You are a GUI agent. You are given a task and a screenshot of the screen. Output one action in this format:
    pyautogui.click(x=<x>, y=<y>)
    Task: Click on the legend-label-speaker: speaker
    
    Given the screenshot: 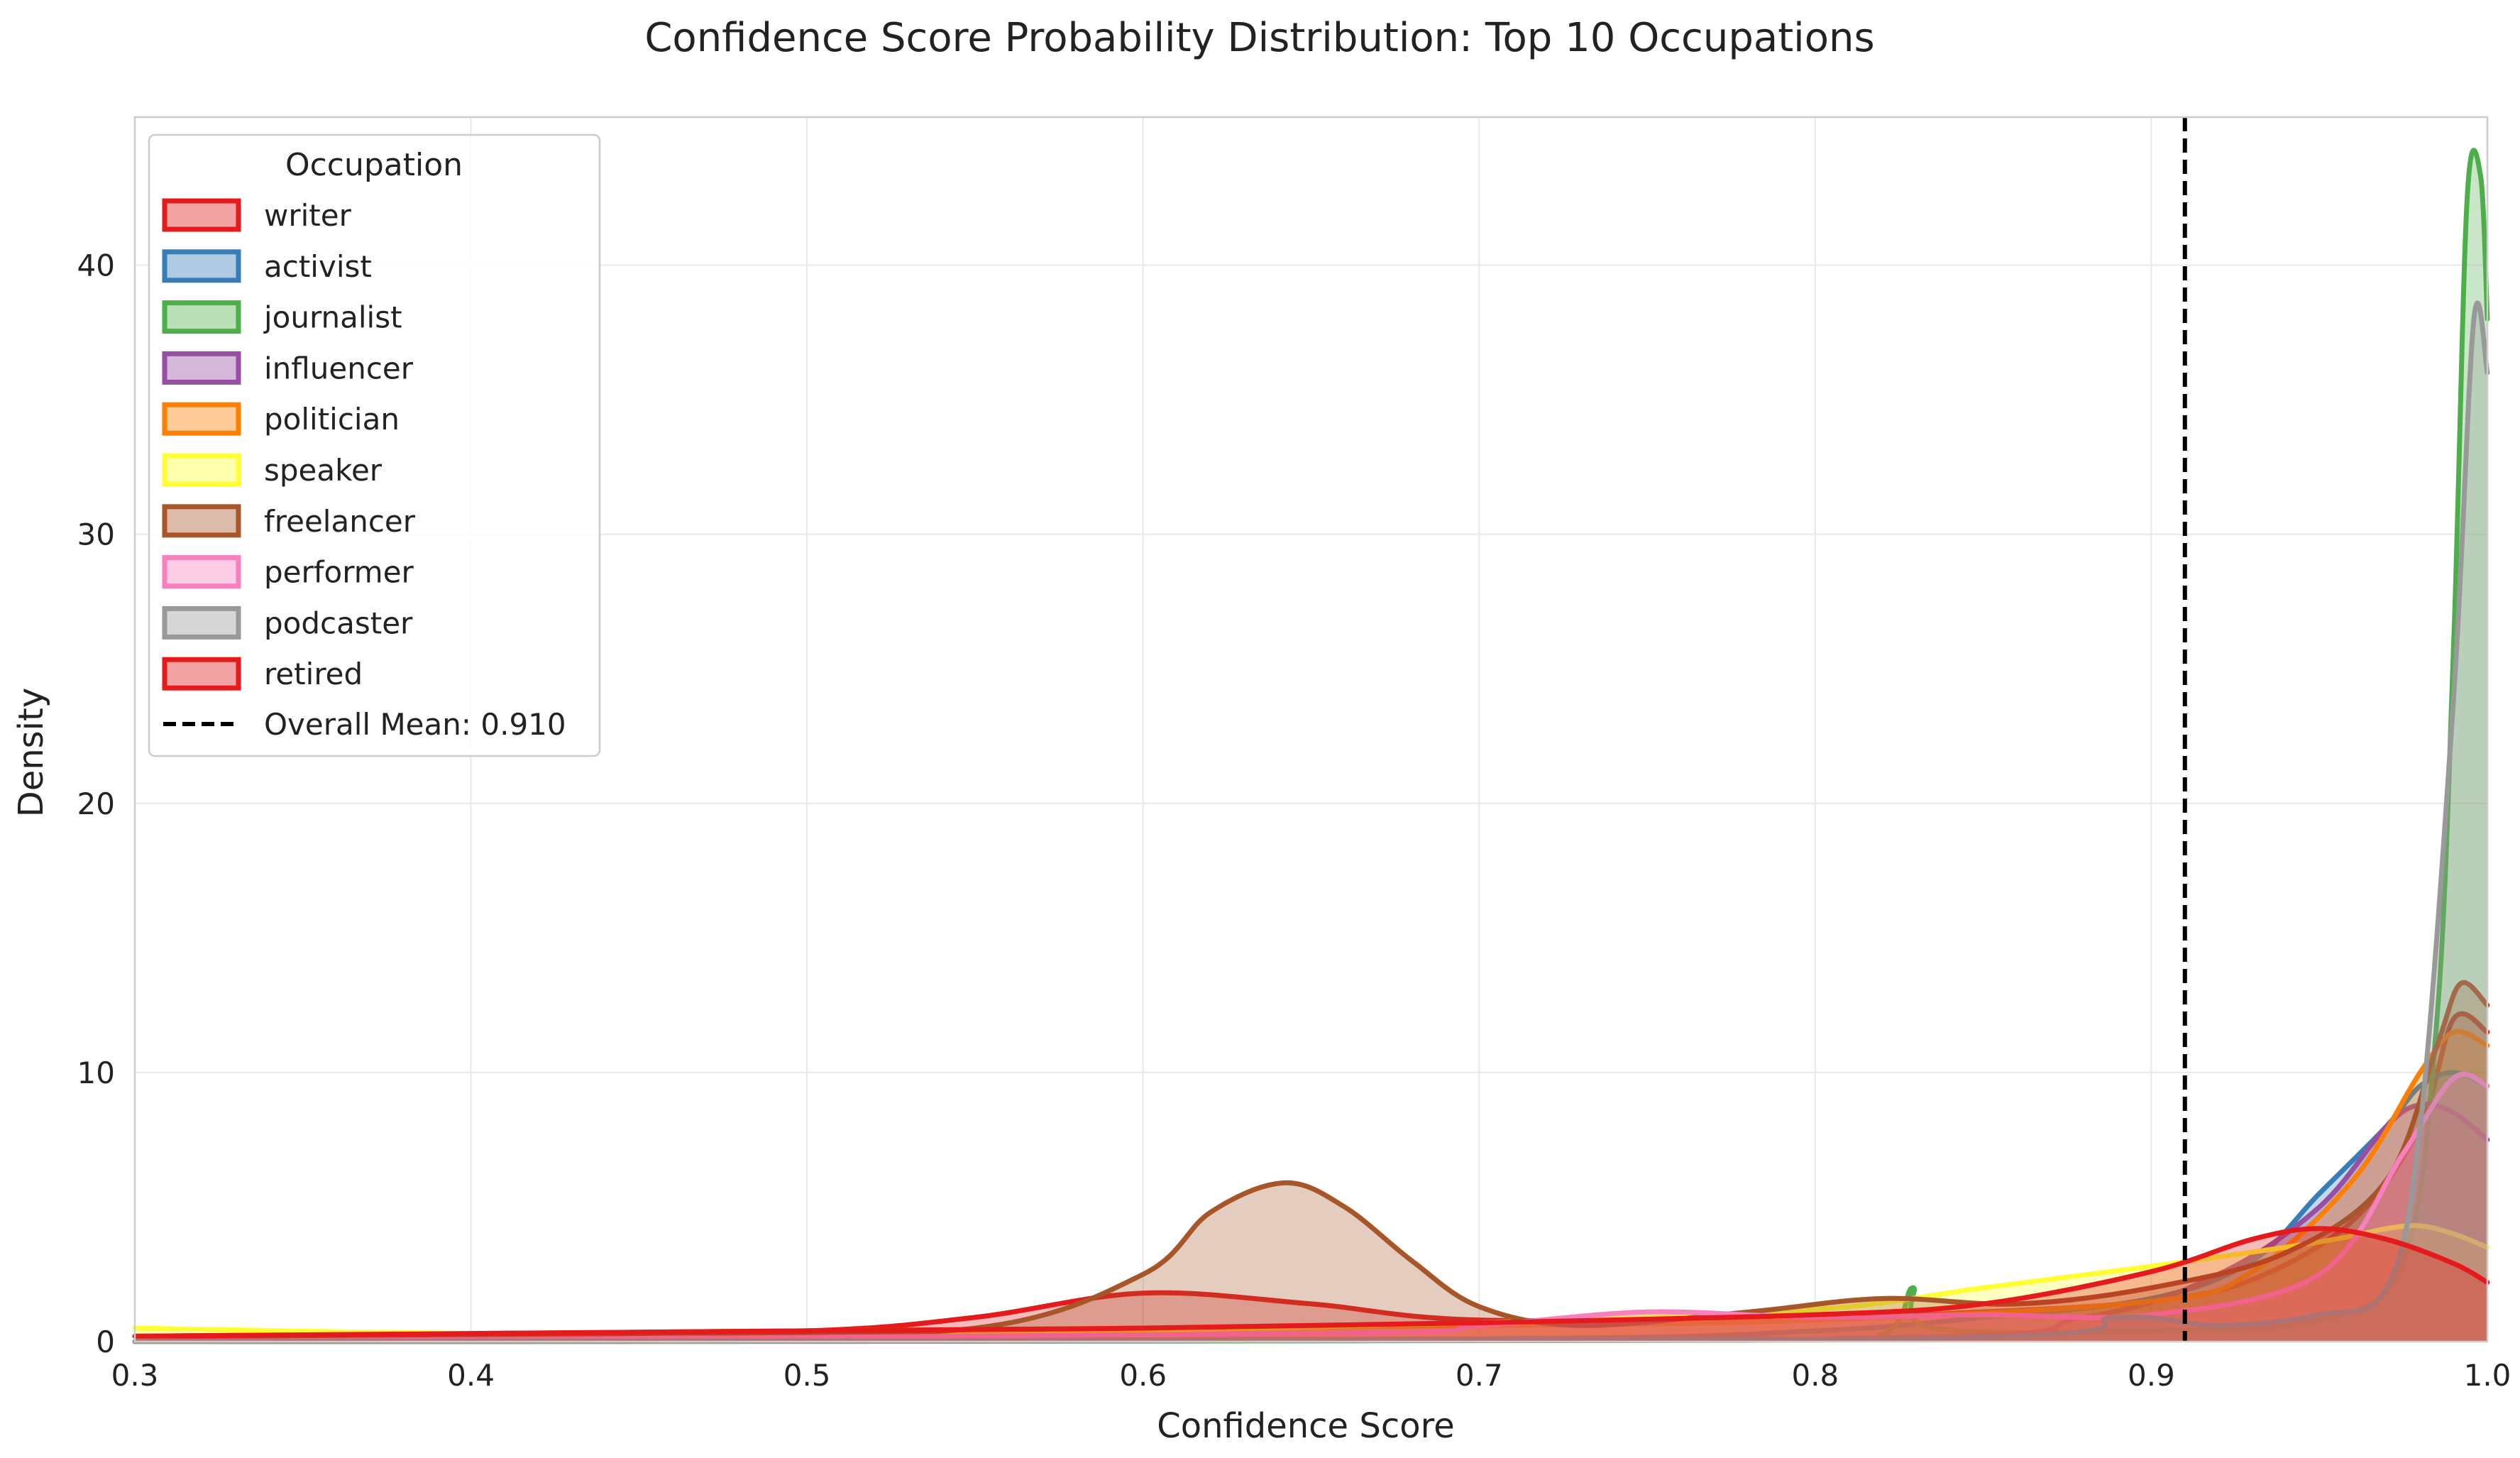 What is the action you would take?
    pyautogui.click(x=324, y=470)
    